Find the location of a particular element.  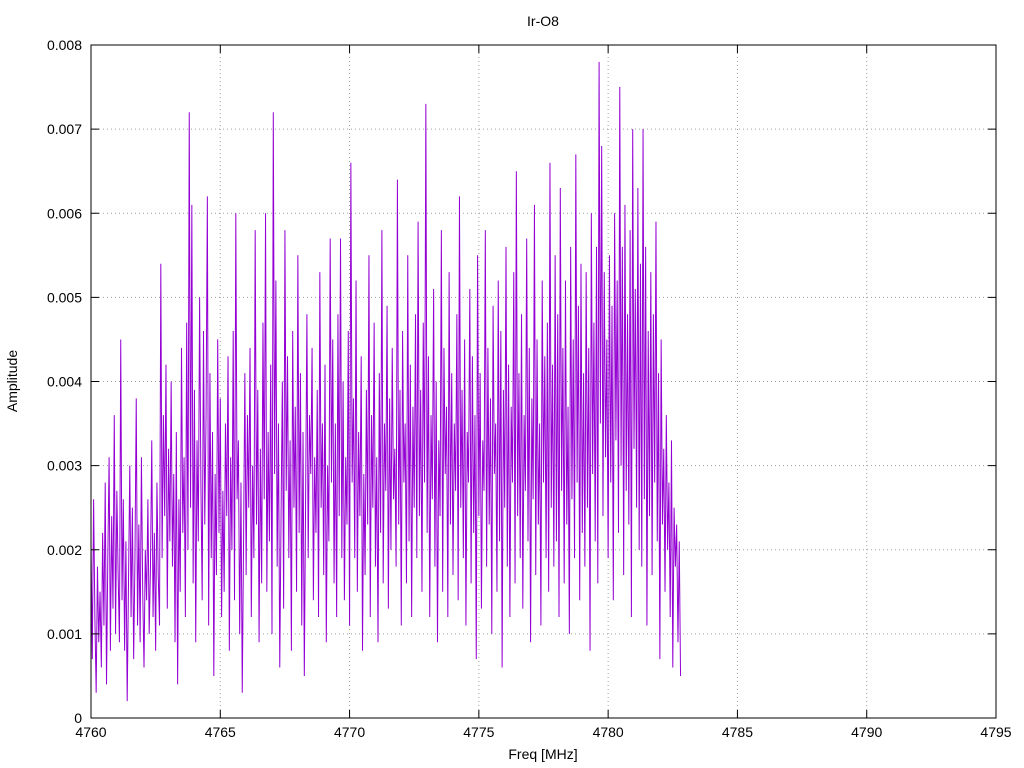

y-axis-label: Amplitude is located at coordinates (12, 381).